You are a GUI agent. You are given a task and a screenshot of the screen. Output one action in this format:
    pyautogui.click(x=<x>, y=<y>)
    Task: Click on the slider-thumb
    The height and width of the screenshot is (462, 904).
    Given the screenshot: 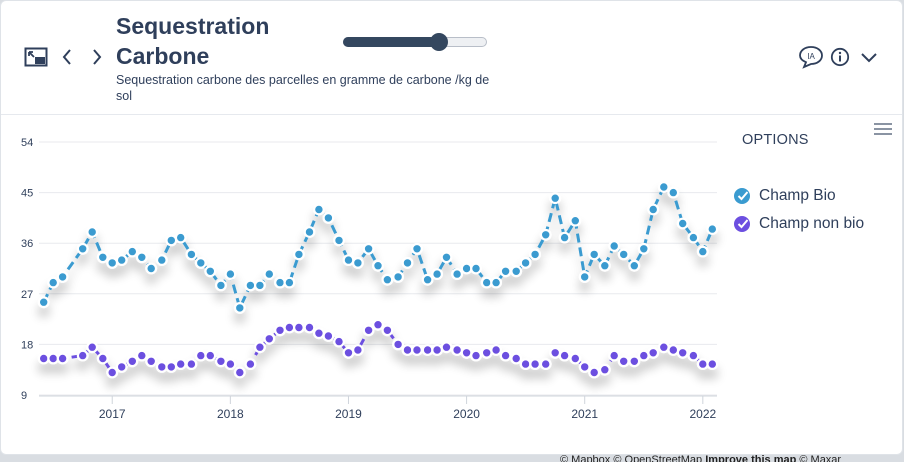 What is the action you would take?
    pyautogui.click(x=439, y=42)
    